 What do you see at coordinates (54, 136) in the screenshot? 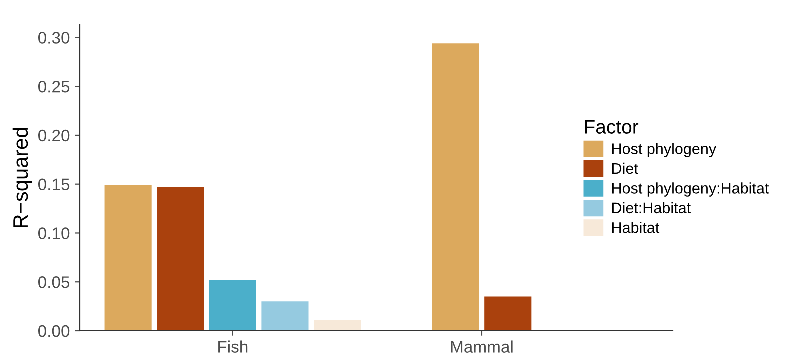
I see `y-tick-label: 0.20` at bounding box center [54, 136].